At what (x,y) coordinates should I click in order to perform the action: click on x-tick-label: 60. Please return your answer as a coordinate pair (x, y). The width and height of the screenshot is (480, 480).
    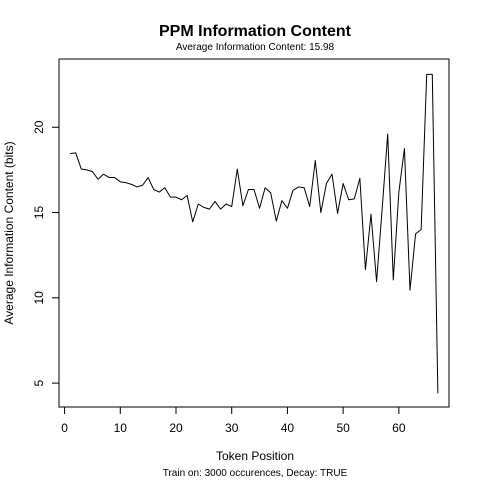
    Looking at the image, I should click on (399, 428).